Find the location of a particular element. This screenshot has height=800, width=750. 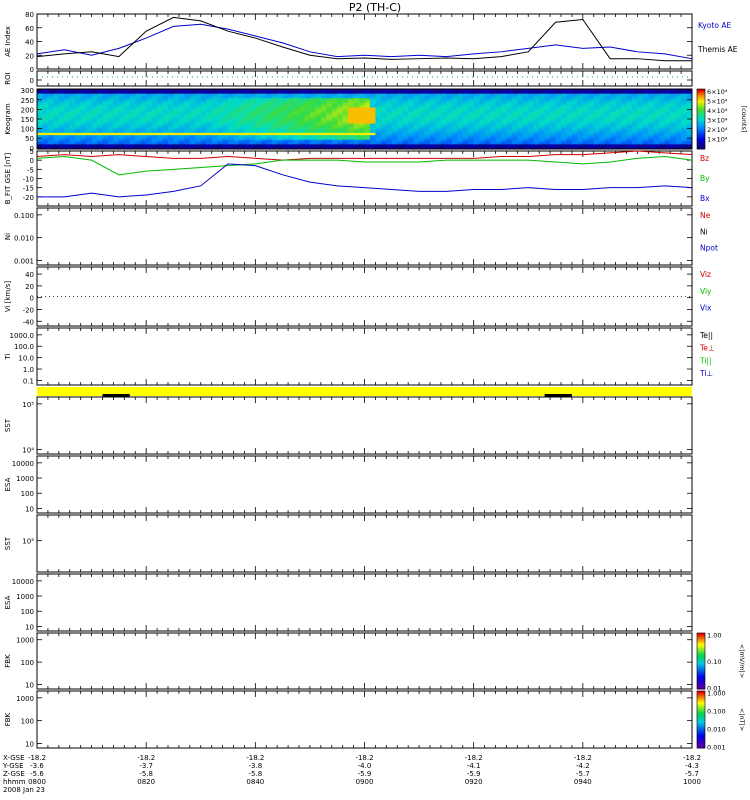

fbk1-colorbar-segment is located at coordinates (701, 643).